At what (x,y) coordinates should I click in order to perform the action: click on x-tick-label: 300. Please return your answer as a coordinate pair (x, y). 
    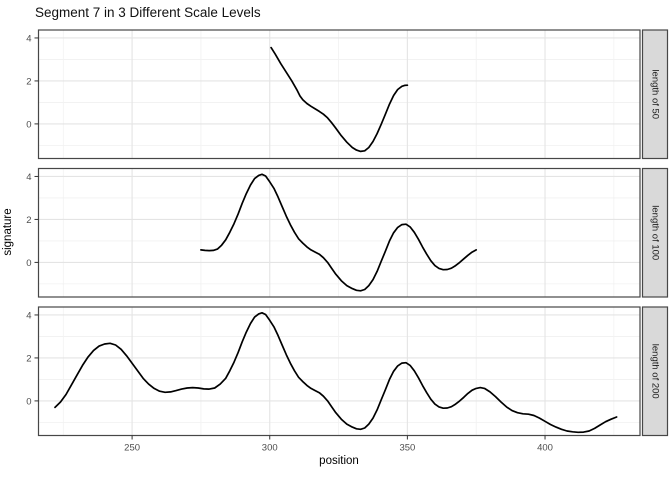
    Looking at the image, I should click on (270, 448).